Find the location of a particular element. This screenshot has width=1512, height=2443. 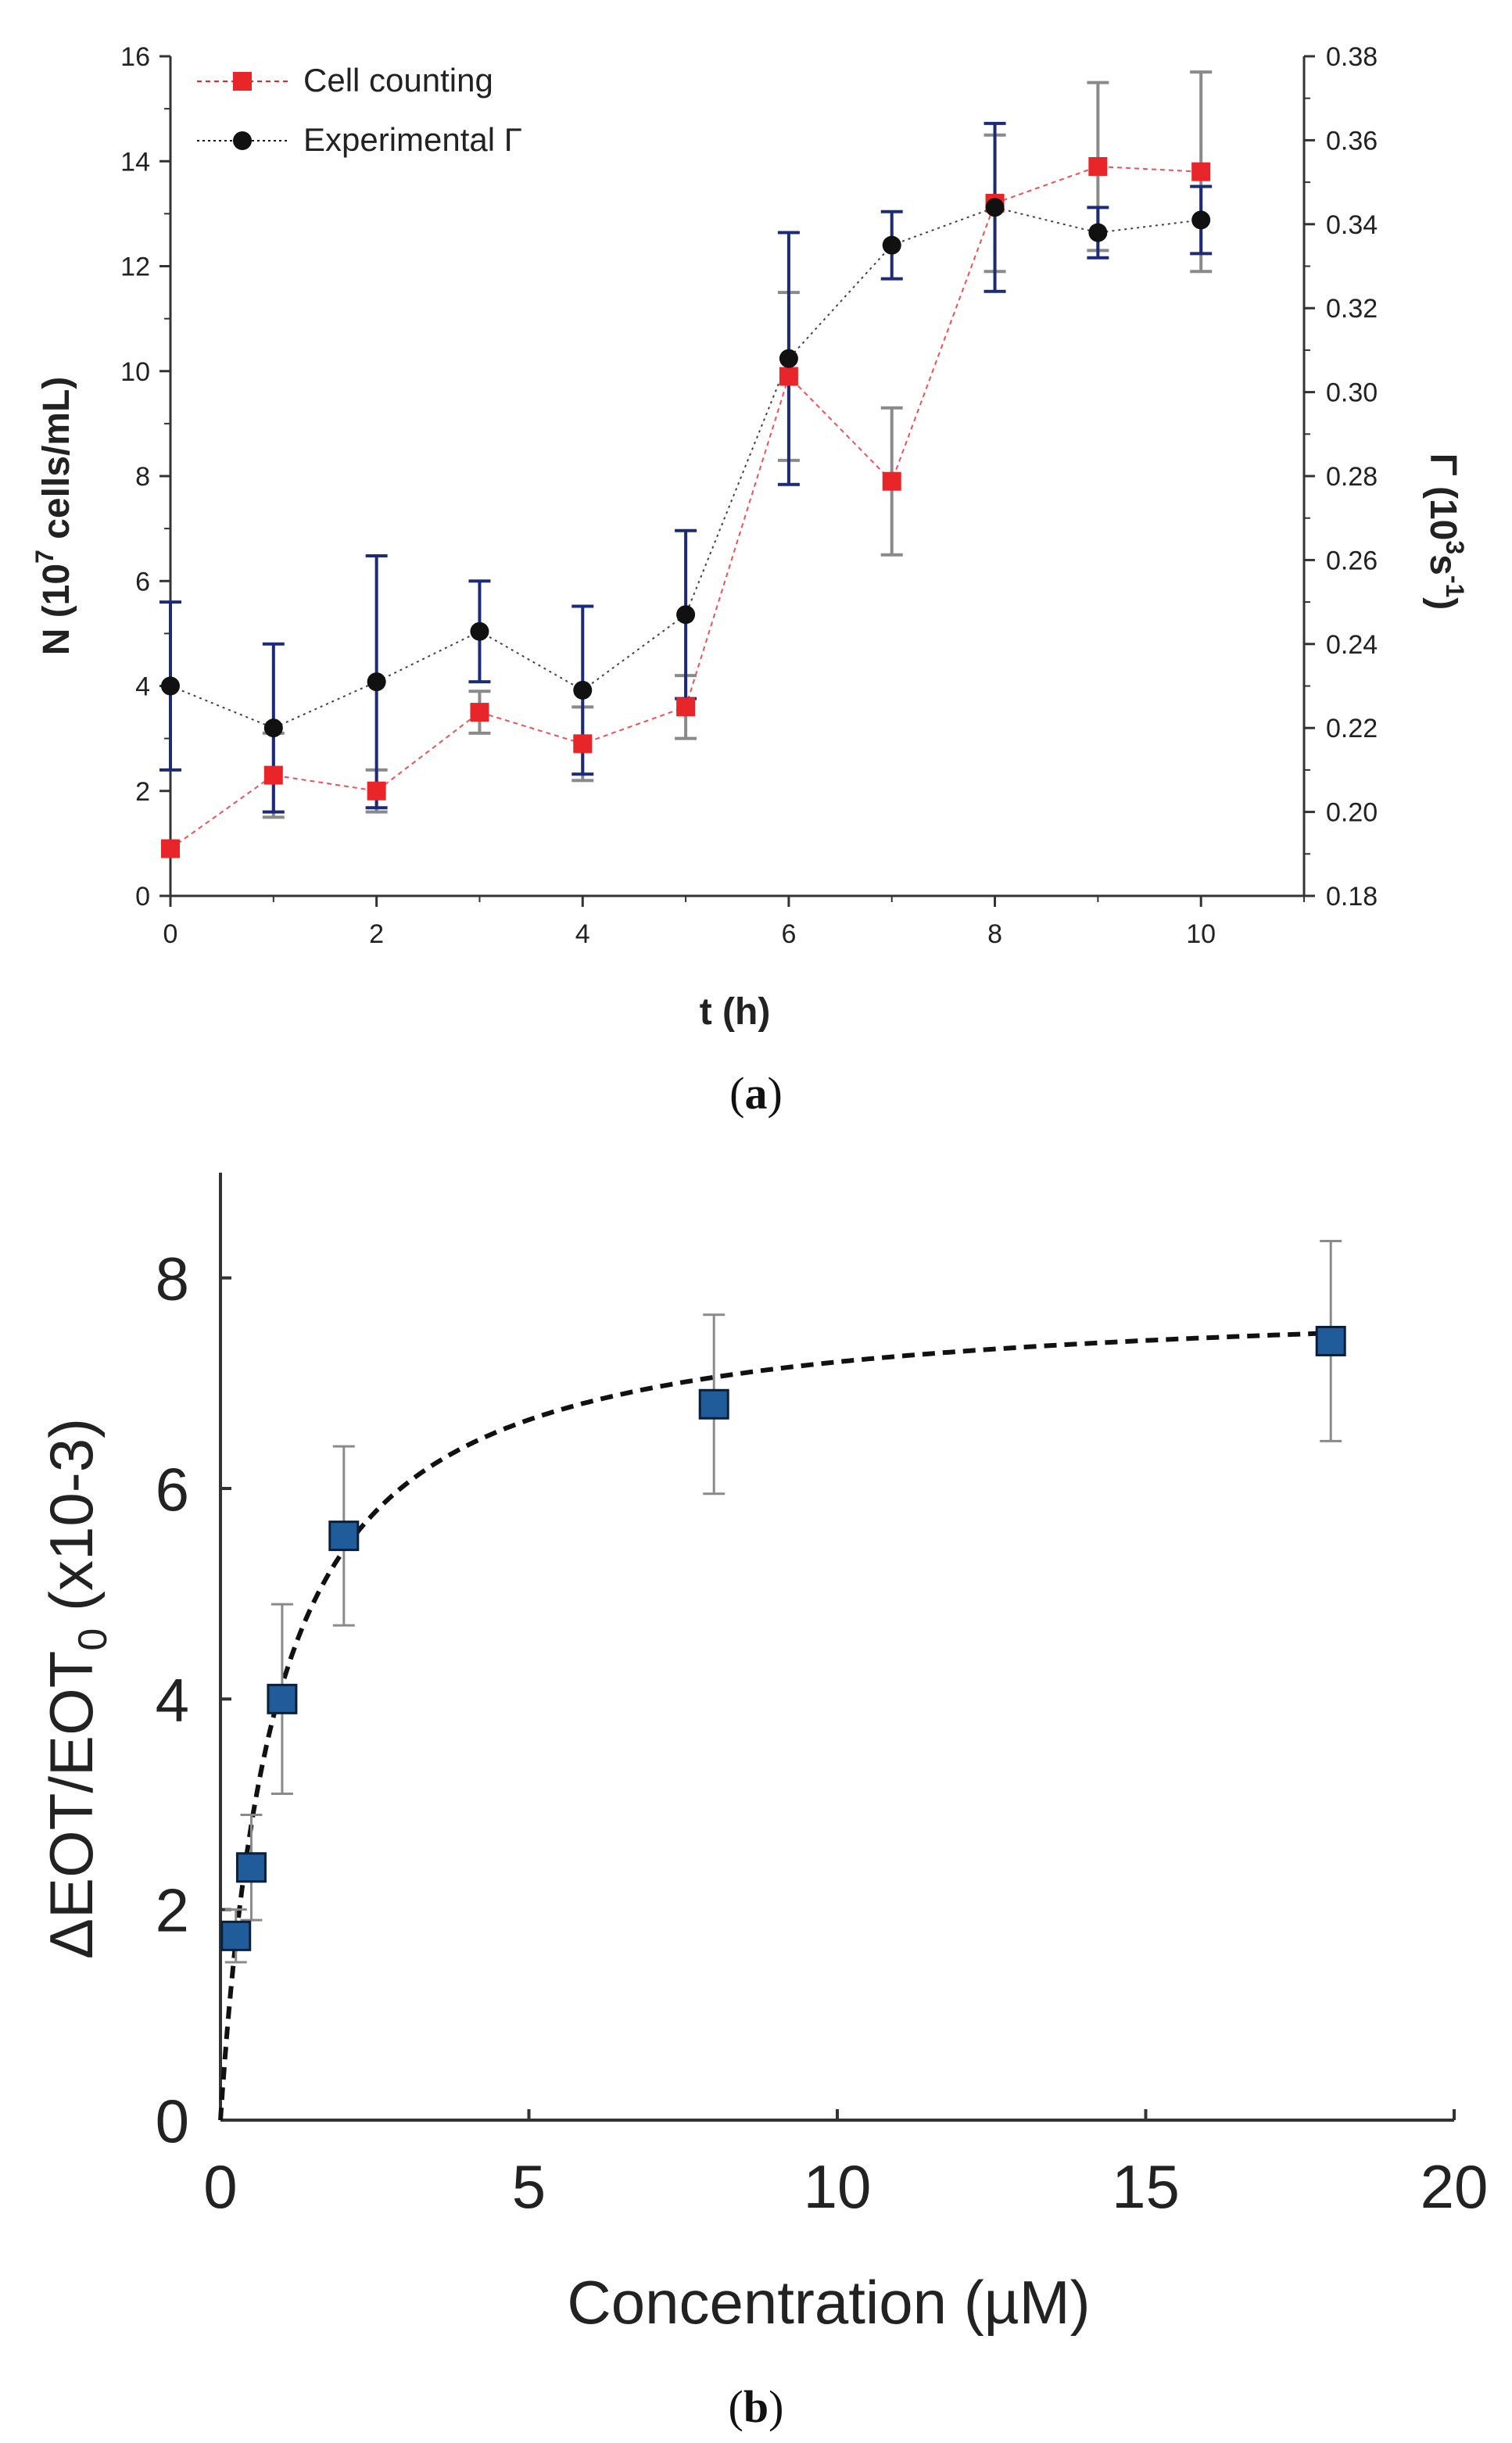

chart-a-y2-tick-label: 0.22 is located at coordinates (1352, 729).